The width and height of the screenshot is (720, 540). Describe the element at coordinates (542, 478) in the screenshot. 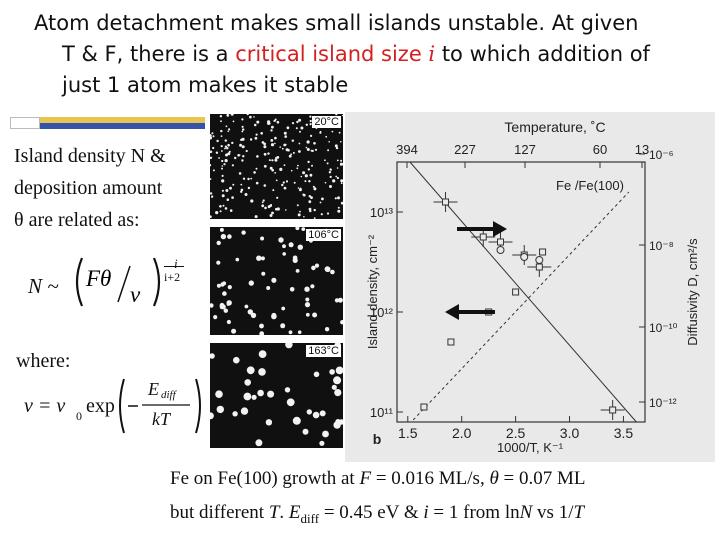

I see `caption-text: = 0.07 ML` at that location.